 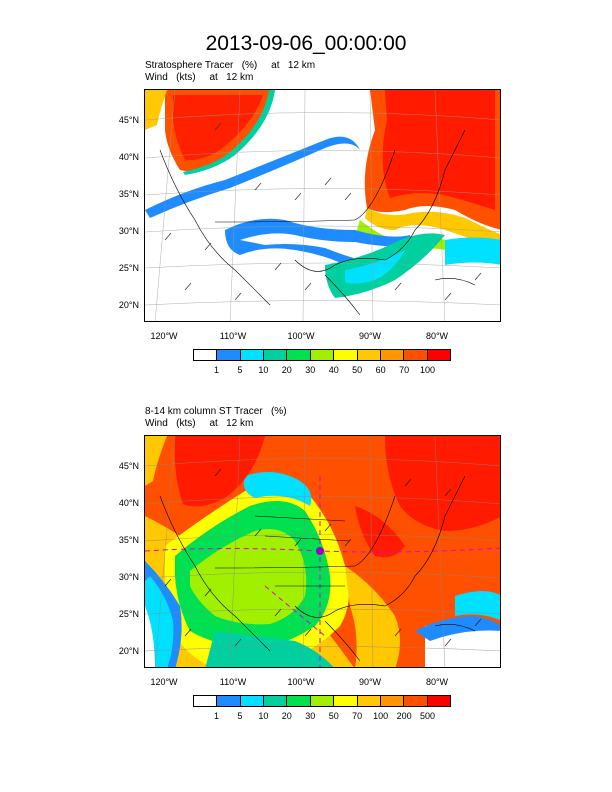 I want to click on colorbar-label: 60, so click(x=380, y=370).